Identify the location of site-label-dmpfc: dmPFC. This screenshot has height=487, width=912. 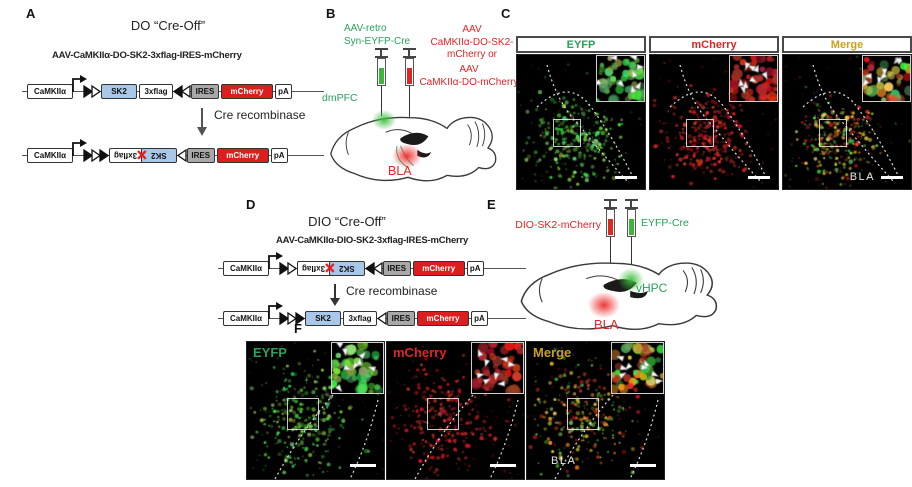
(340, 98).